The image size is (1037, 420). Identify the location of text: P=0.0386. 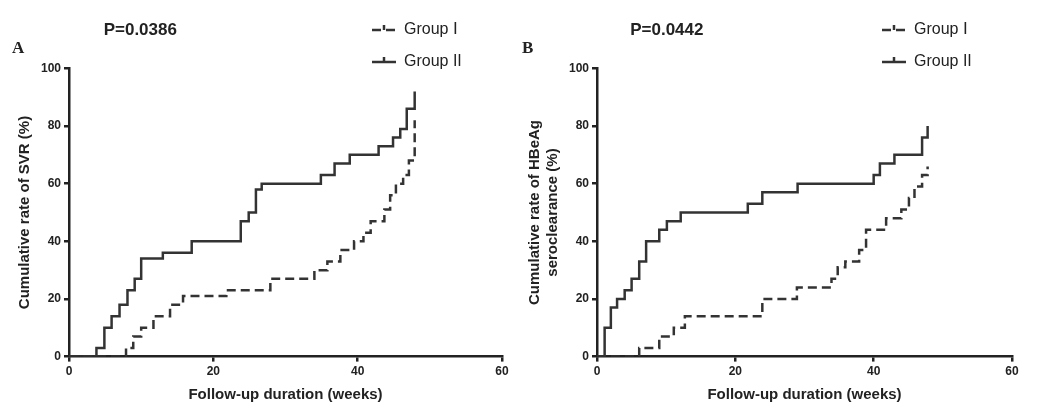
(140, 30).